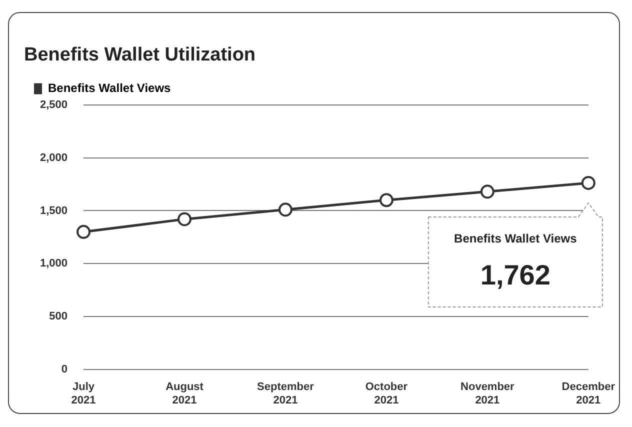 The width and height of the screenshot is (632, 427). I want to click on y-tick-label: 0, so click(64, 370).